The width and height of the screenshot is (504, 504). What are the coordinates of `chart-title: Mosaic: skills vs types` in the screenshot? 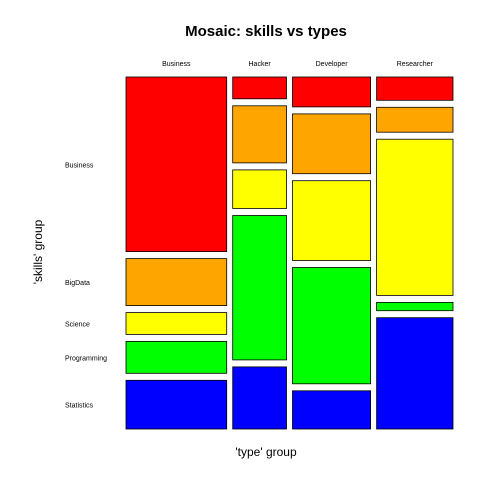 It's located at (266, 31).